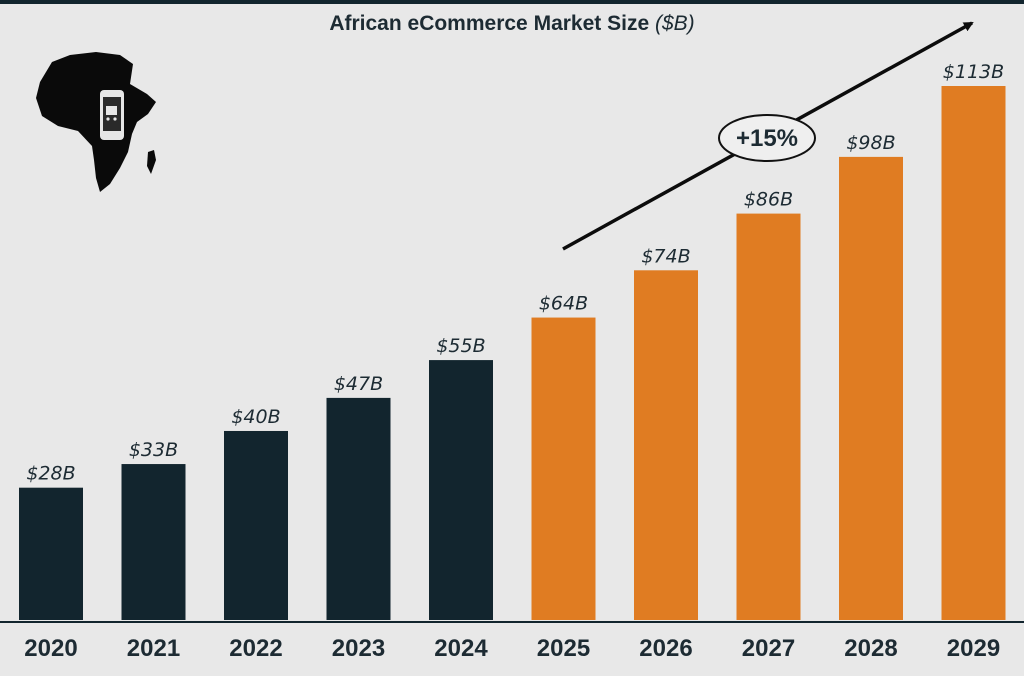  Describe the element at coordinates (512, 2) in the screenshot. I see `top-border` at that location.